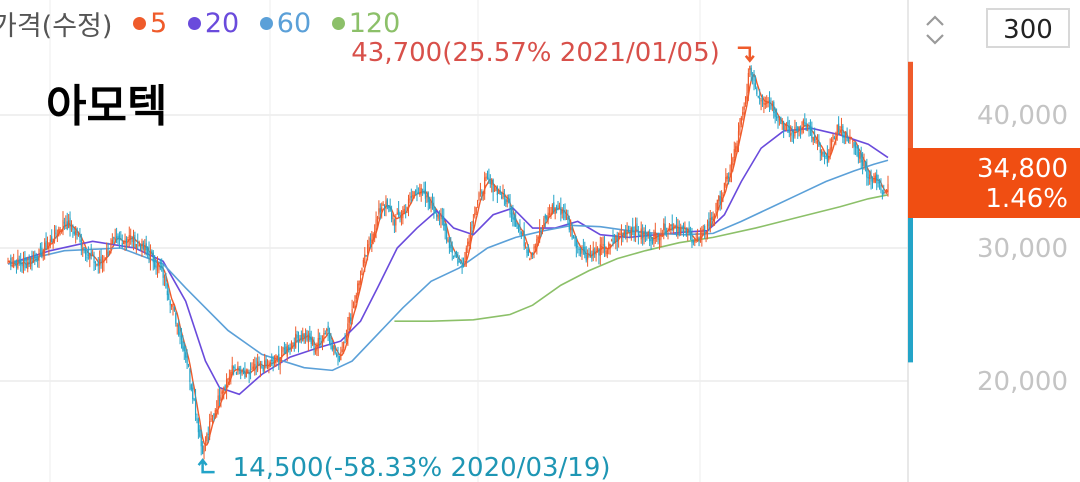  Describe the element at coordinates (935, 30) in the screenshot. I see `expand-collapse-icon` at that location.